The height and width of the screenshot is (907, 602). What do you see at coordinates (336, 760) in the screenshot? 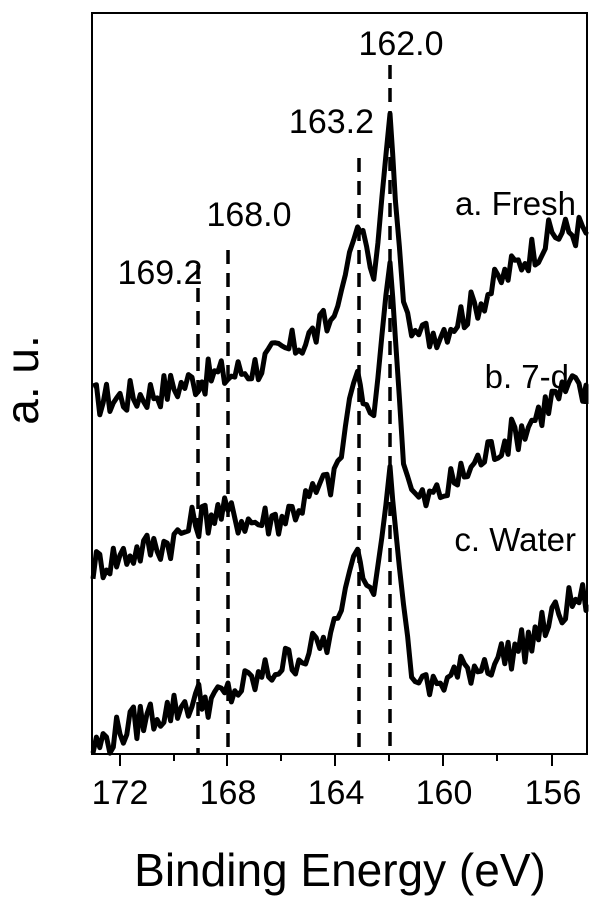
I see `x-axis-ticks` at bounding box center [336, 760].